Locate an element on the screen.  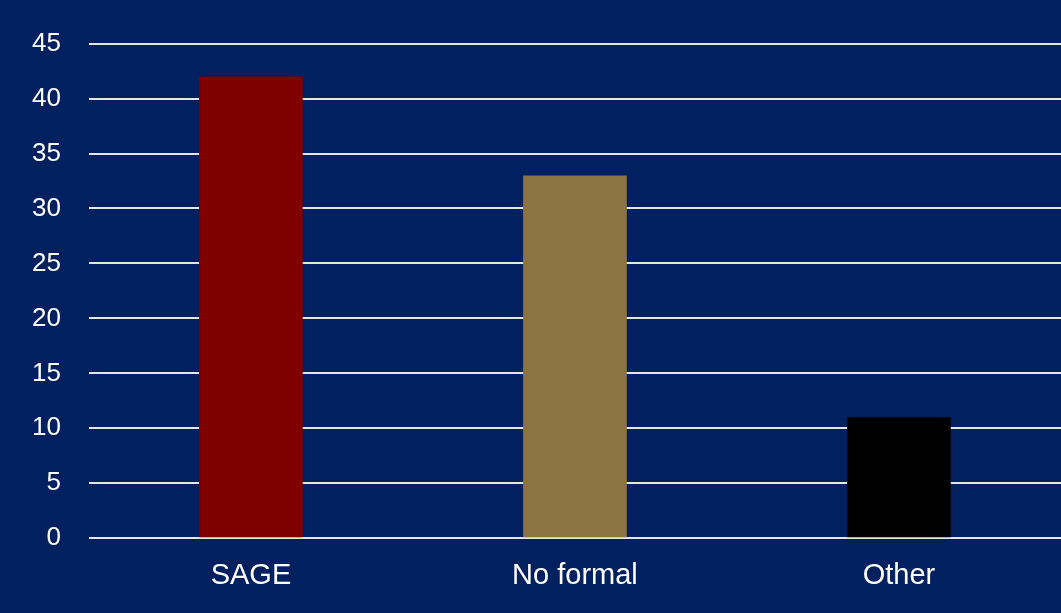
y-tick-label: 35 is located at coordinates (46, 151).